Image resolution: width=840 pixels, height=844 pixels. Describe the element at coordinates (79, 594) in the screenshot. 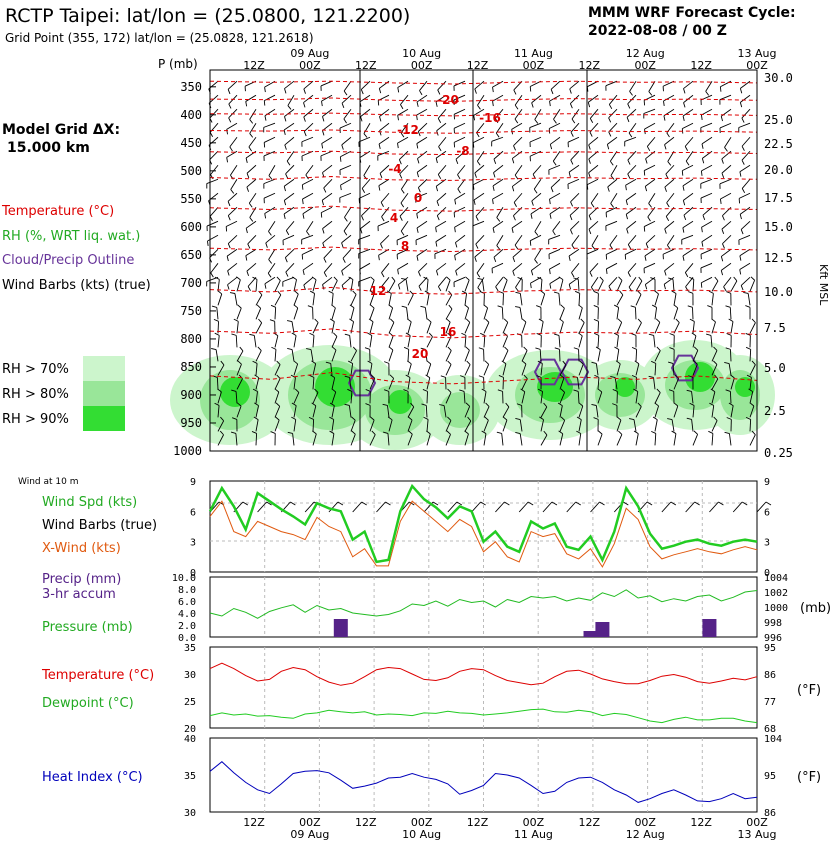

I see `legend-precip-accum: 3-hr accum` at that location.